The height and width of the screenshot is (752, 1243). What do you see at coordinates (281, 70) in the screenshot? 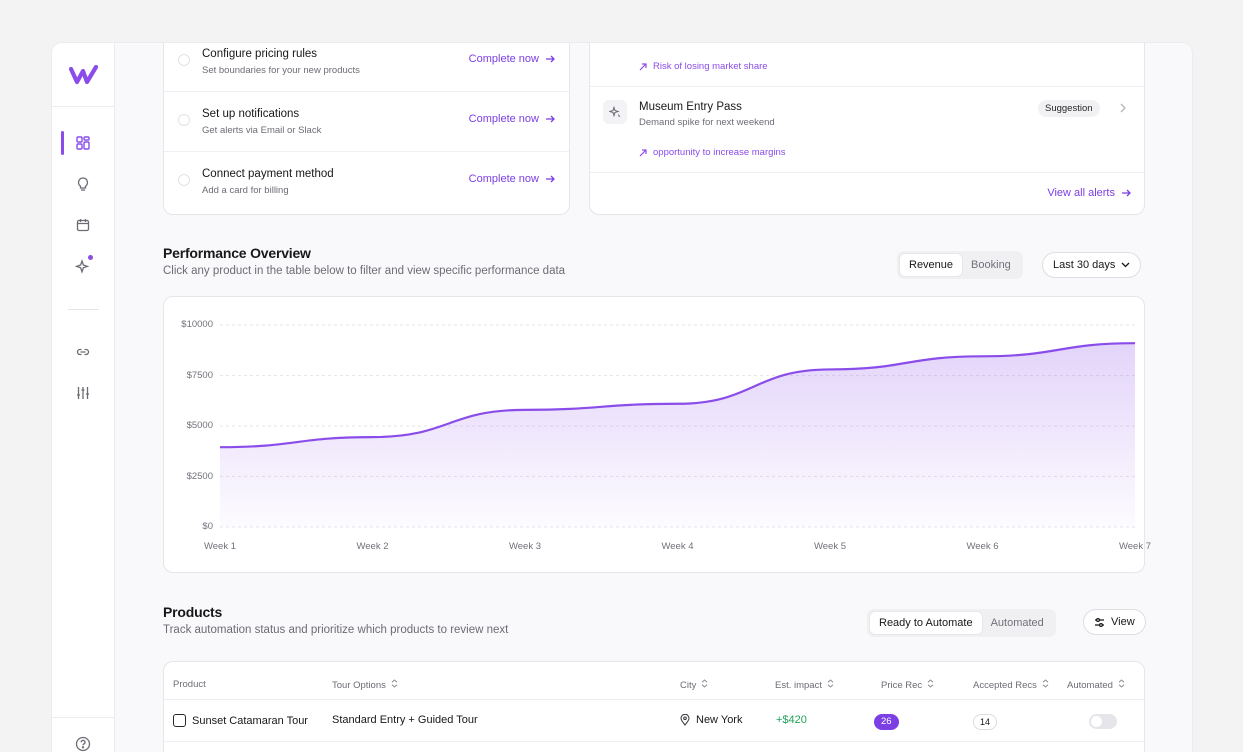
I see `setup-item-subtitle: Set boundaries for your new products` at bounding box center [281, 70].